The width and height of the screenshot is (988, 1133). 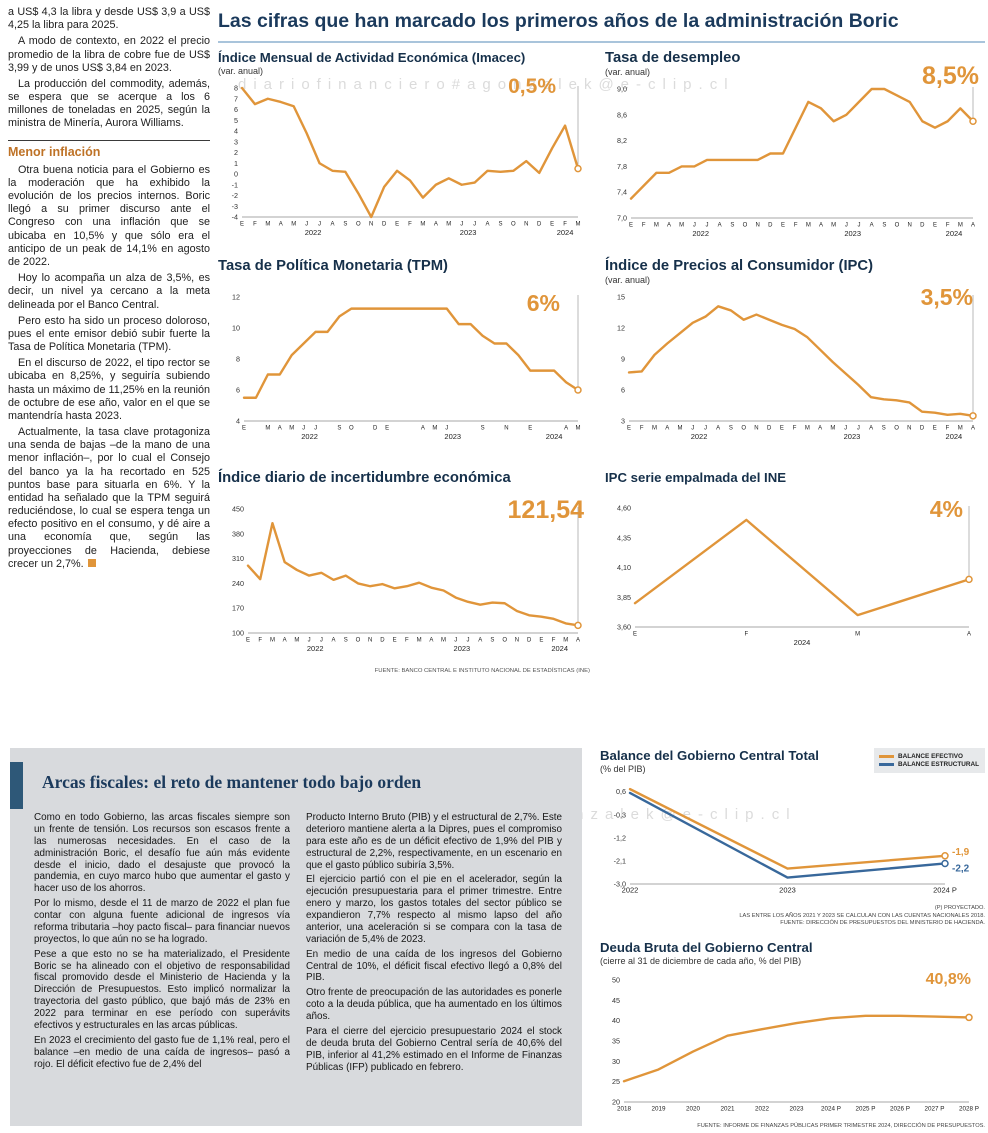 I want to click on chart-title: Índice diario de incertidumbre económica, so click(x=364, y=478).